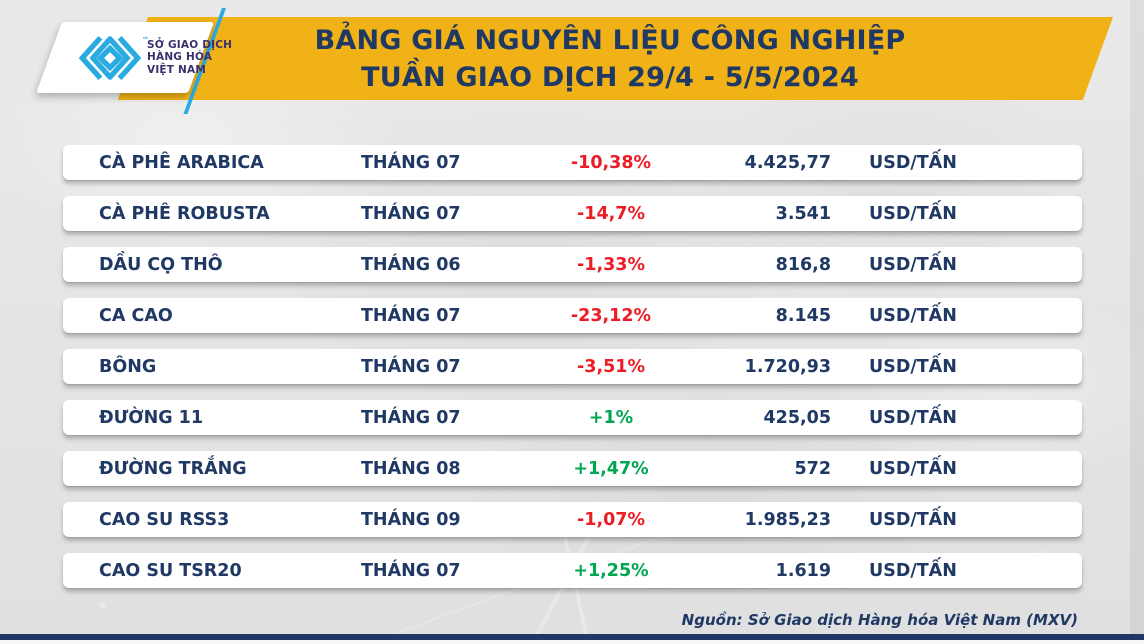 The width and height of the screenshot is (1144, 644). I want to click on commodity-name: CÀ PHÊ ARABICA, so click(181, 162).